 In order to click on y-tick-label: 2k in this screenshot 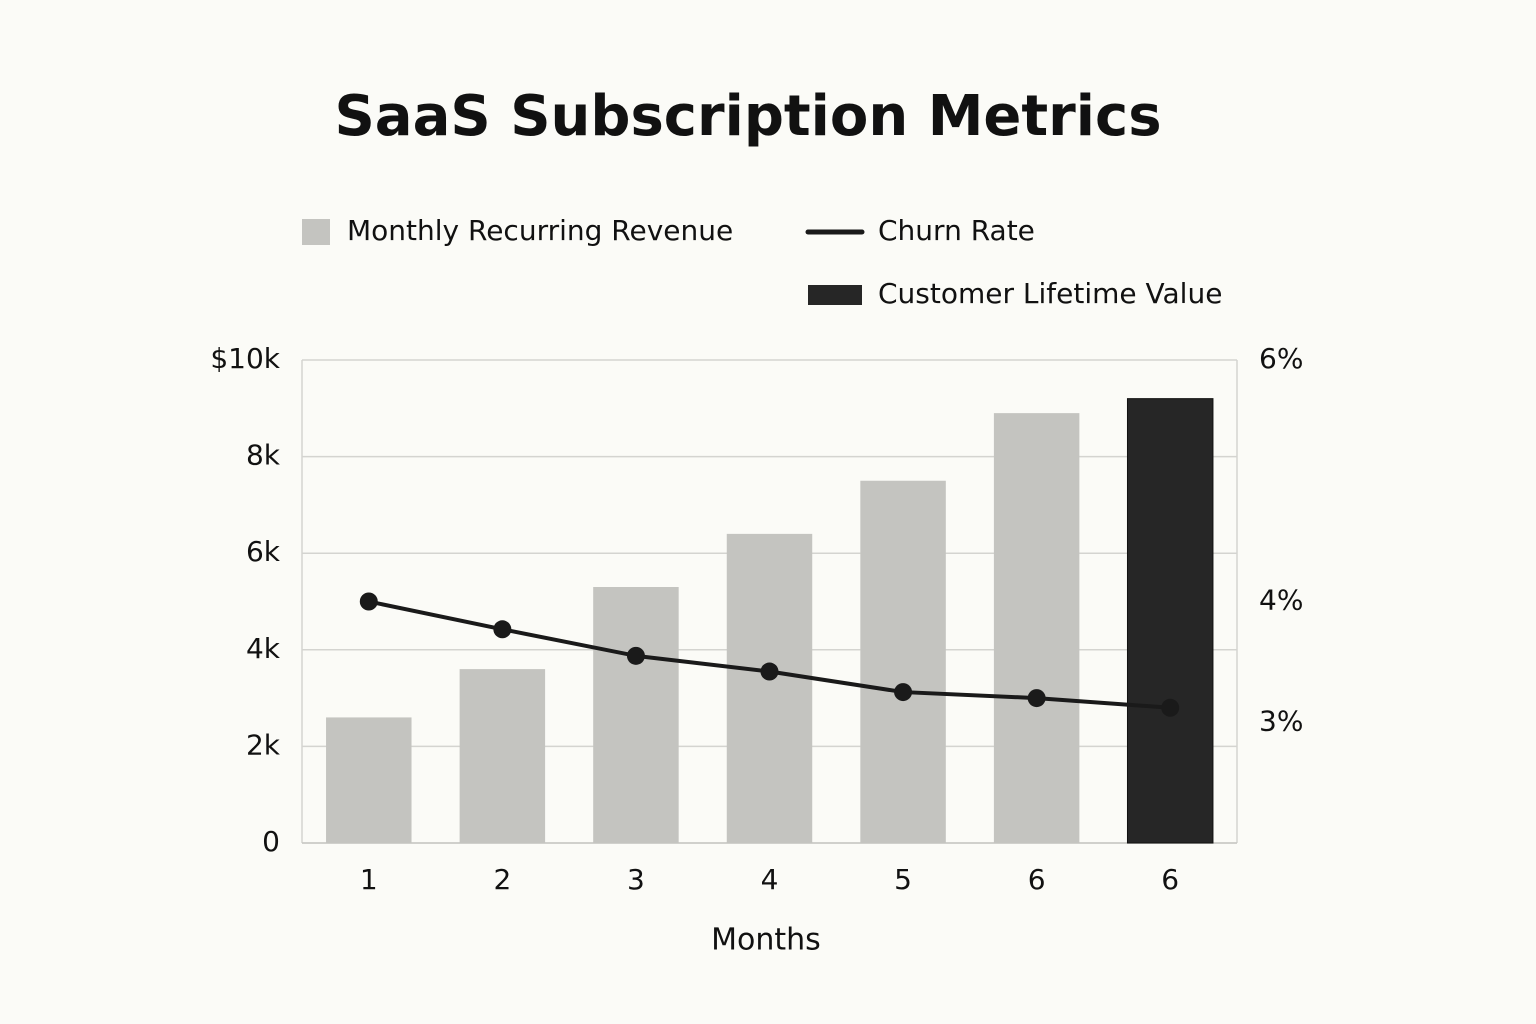, I will do `click(263, 744)`.